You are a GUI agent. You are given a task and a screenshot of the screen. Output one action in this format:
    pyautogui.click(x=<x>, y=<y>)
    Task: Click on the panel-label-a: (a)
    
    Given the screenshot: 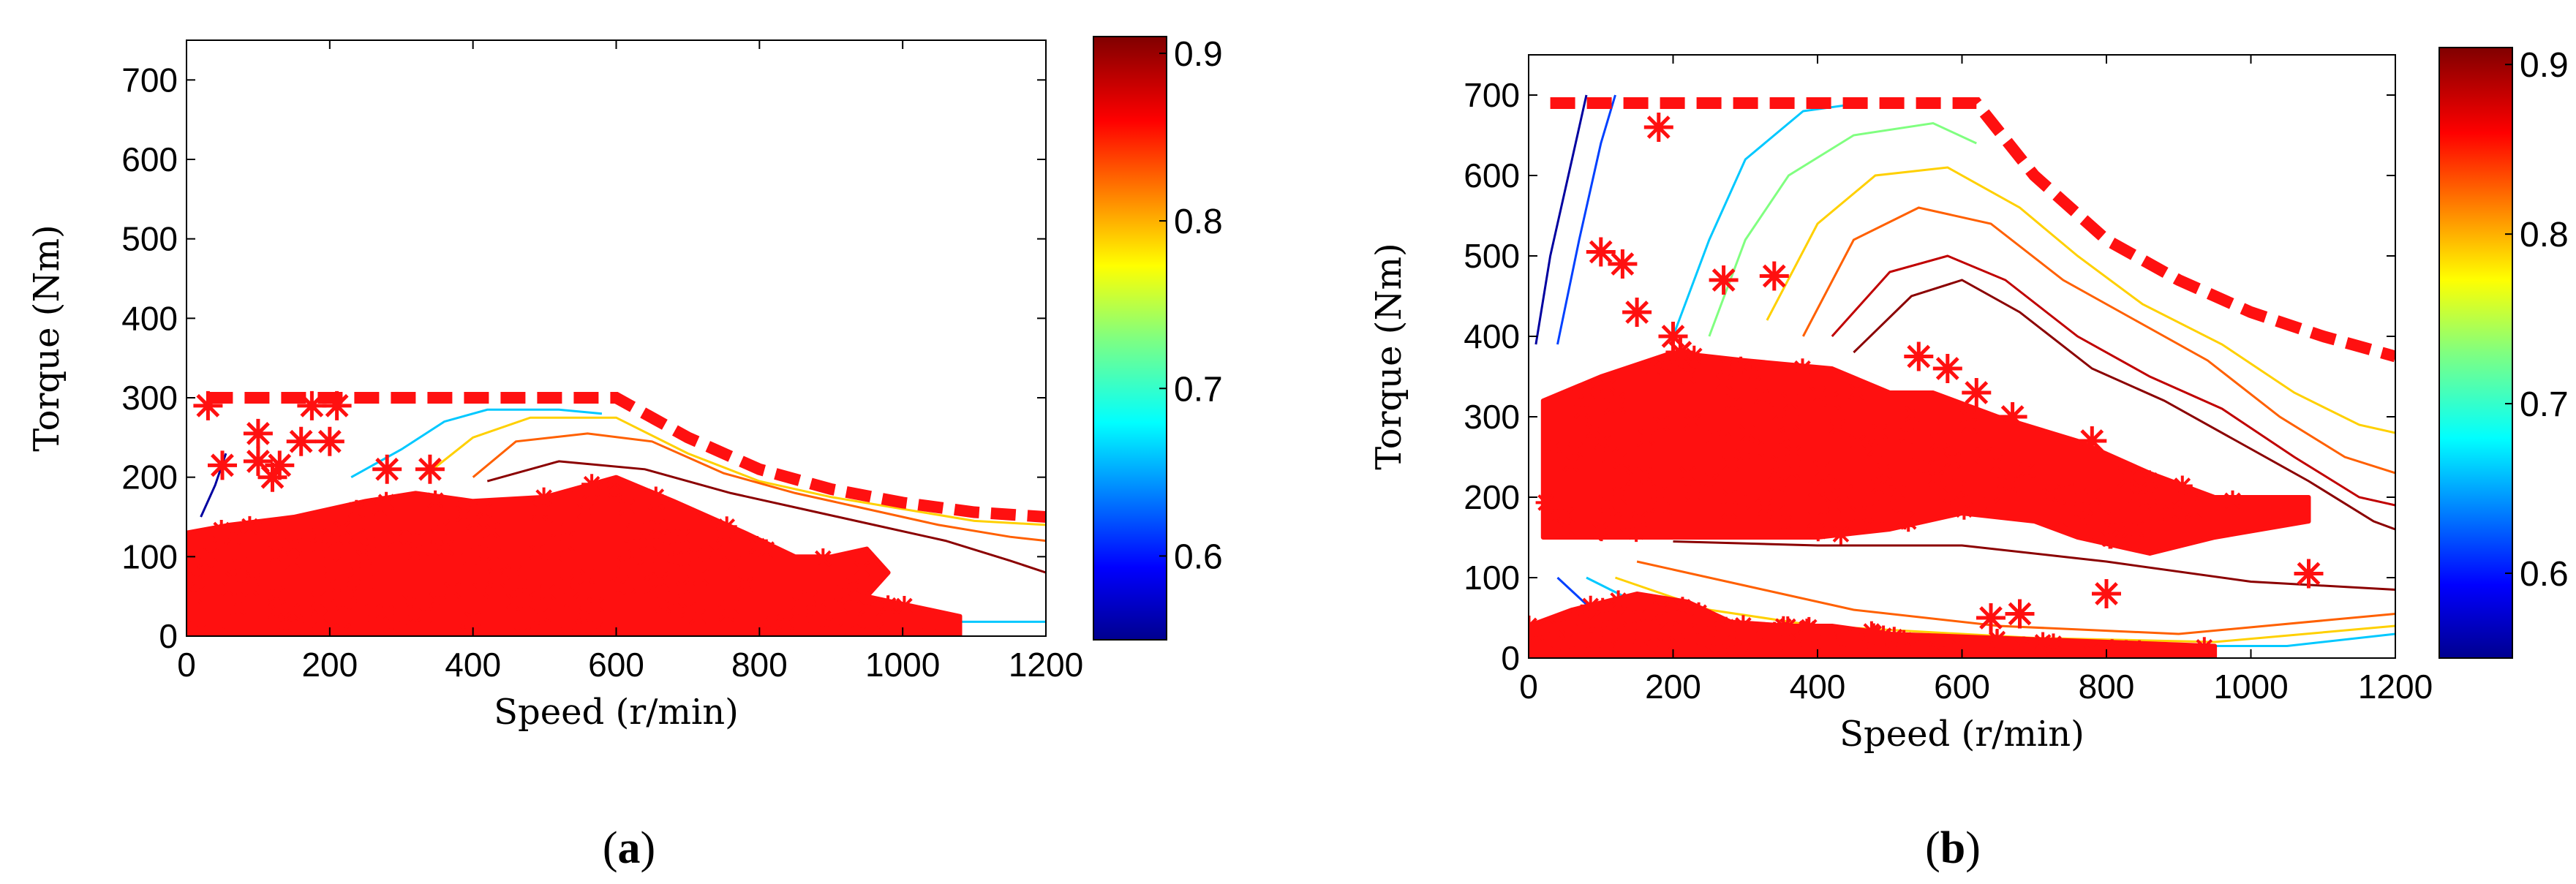 What is the action you would take?
    pyautogui.click(x=629, y=848)
    